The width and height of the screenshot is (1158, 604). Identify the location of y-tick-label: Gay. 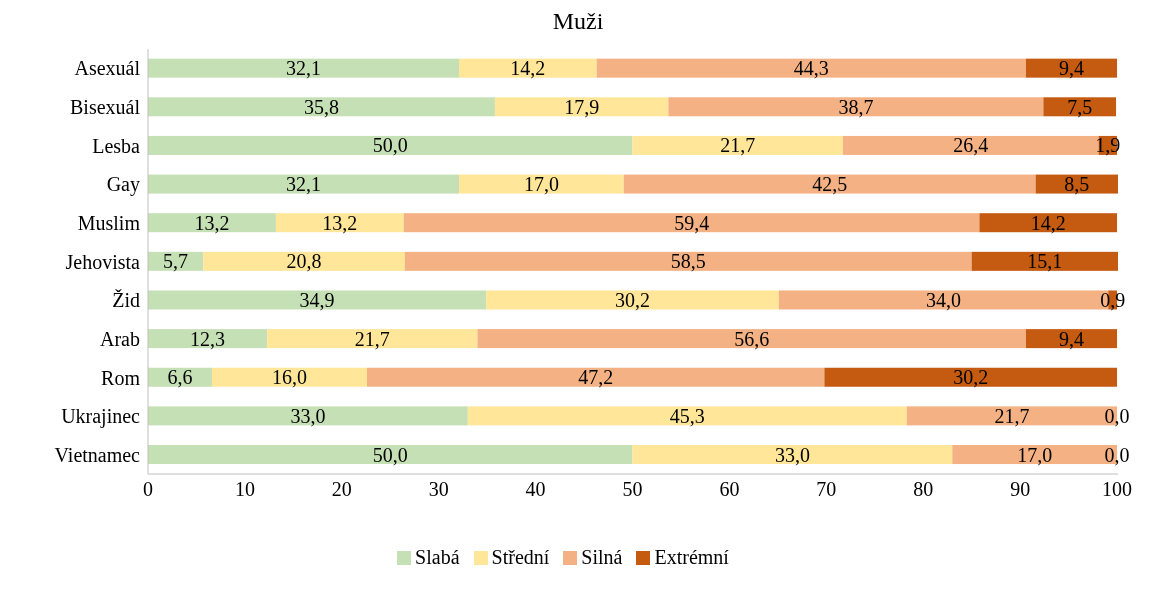
(123, 185).